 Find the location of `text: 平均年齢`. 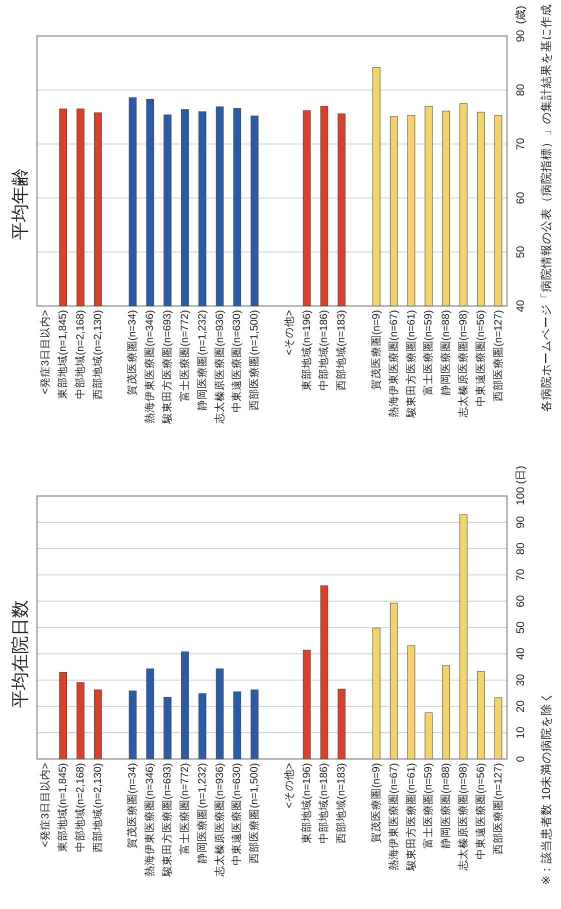

text: 平均年齢 is located at coordinates (20, 204).